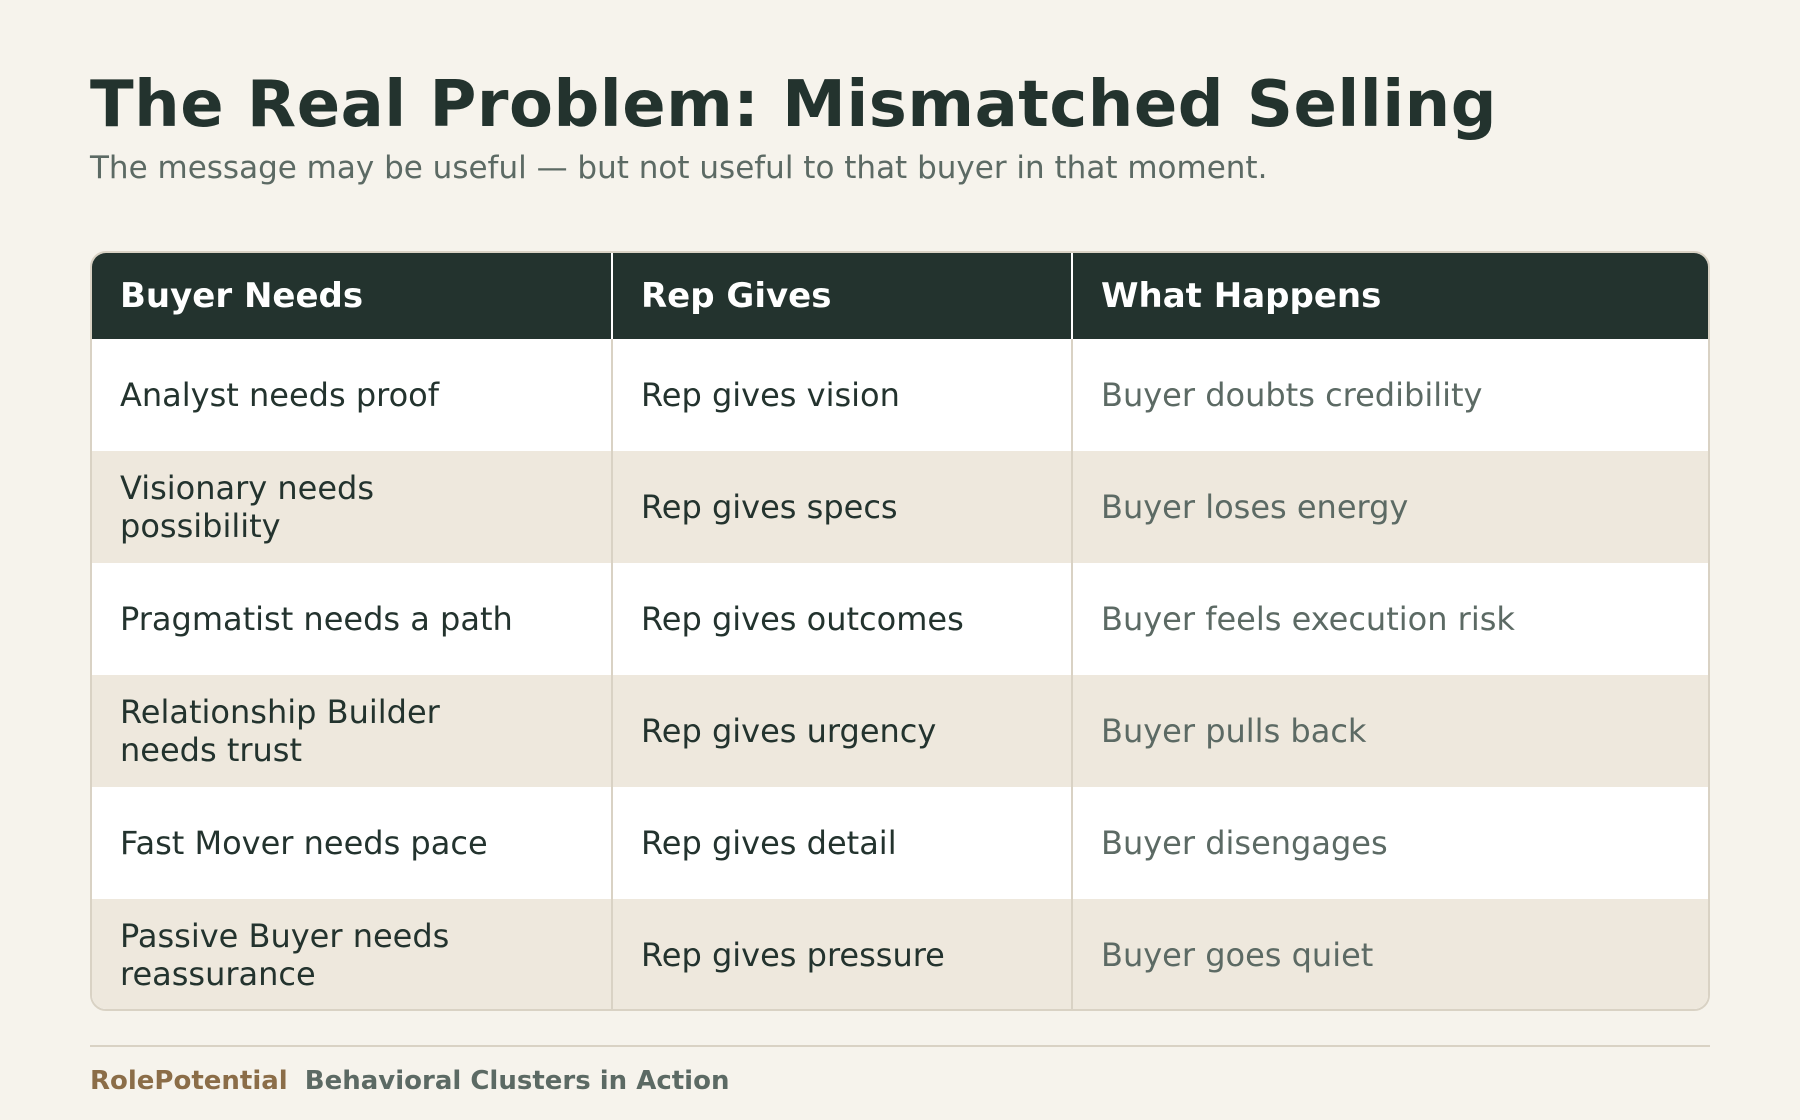 This screenshot has height=1120, width=1800. What do you see at coordinates (1390, 843) in the screenshot?
I see `what-happens-cell: Buyer disengages` at bounding box center [1390, 843].